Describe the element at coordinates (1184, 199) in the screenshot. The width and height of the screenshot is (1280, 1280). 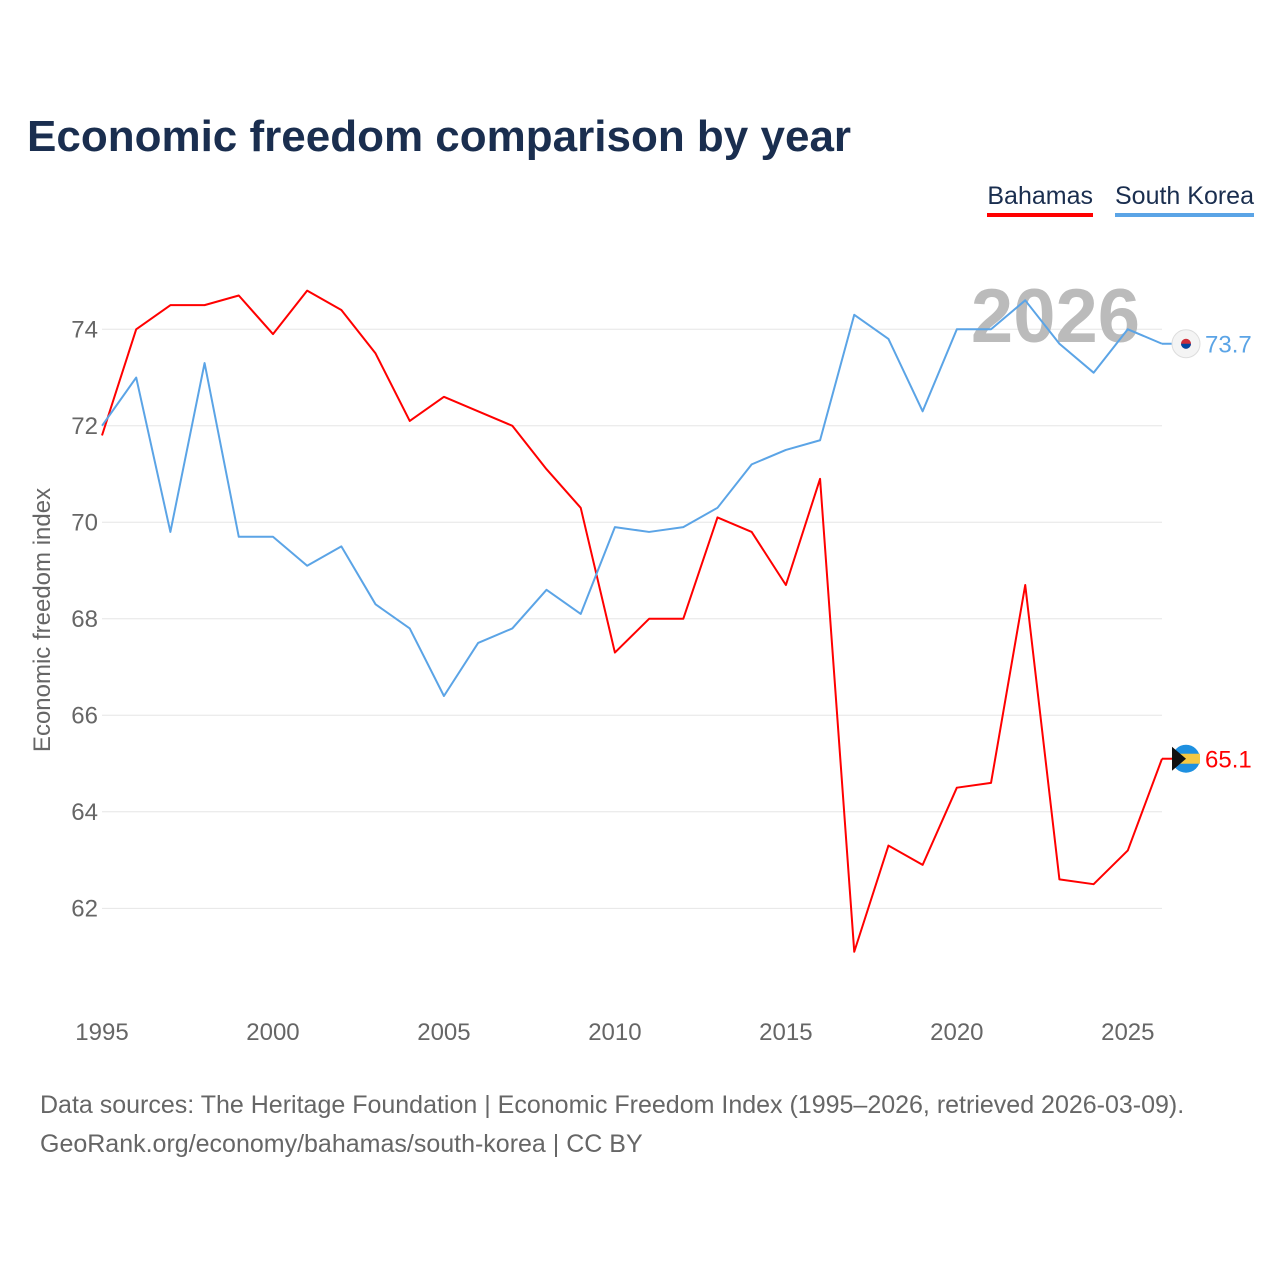
I see `legend-south-korea: South Korea` at that location.